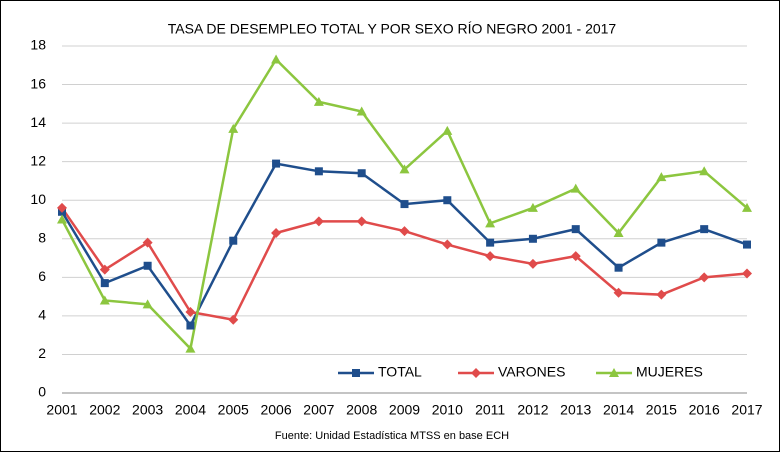 This screenshot has height=452, width=780. What do you see at coordinates (575, 410) in the screenshot?
I see `x-tick-label: 2013` at bounding box center [575, 410].